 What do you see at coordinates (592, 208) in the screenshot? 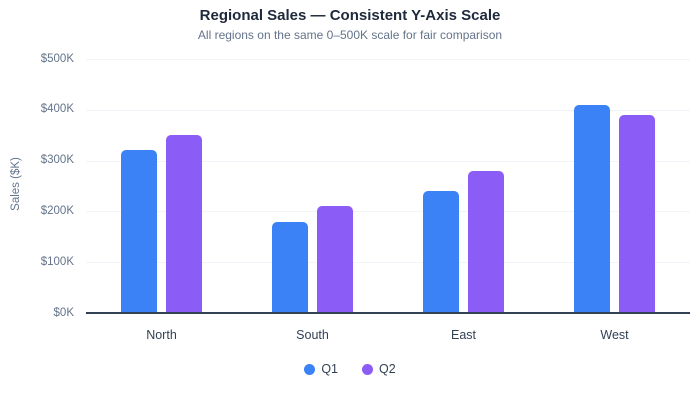
I see `bar-q1-west` at bounding box center [592, 208].